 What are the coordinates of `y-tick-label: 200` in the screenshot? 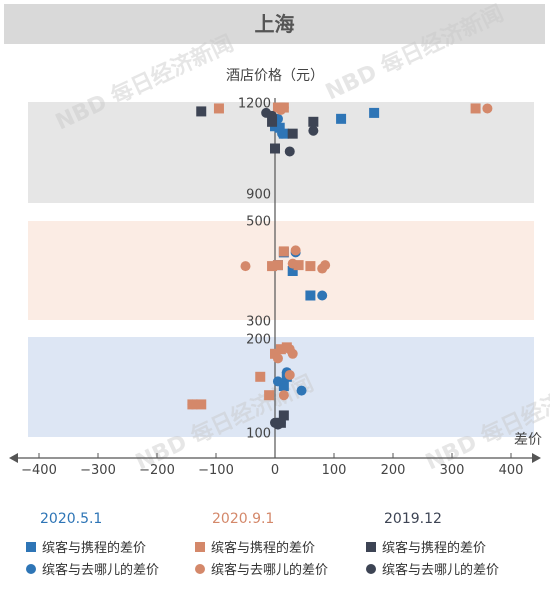 It's located at (258, 340).